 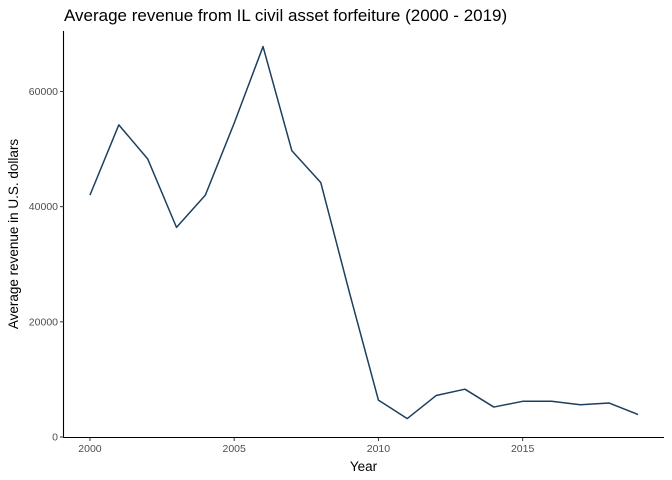 I want to click on y-tick-label: 0, so click(x=55, y=438).